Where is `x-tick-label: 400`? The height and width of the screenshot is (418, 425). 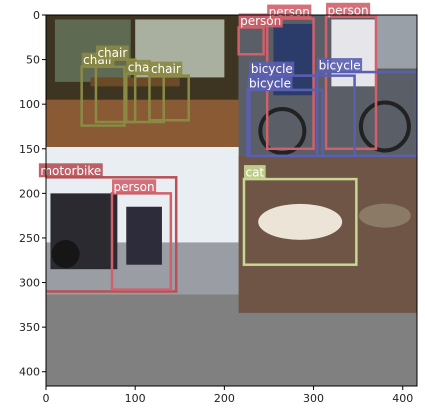
x-tick-label: 400 is located at coordinates (402, 398).